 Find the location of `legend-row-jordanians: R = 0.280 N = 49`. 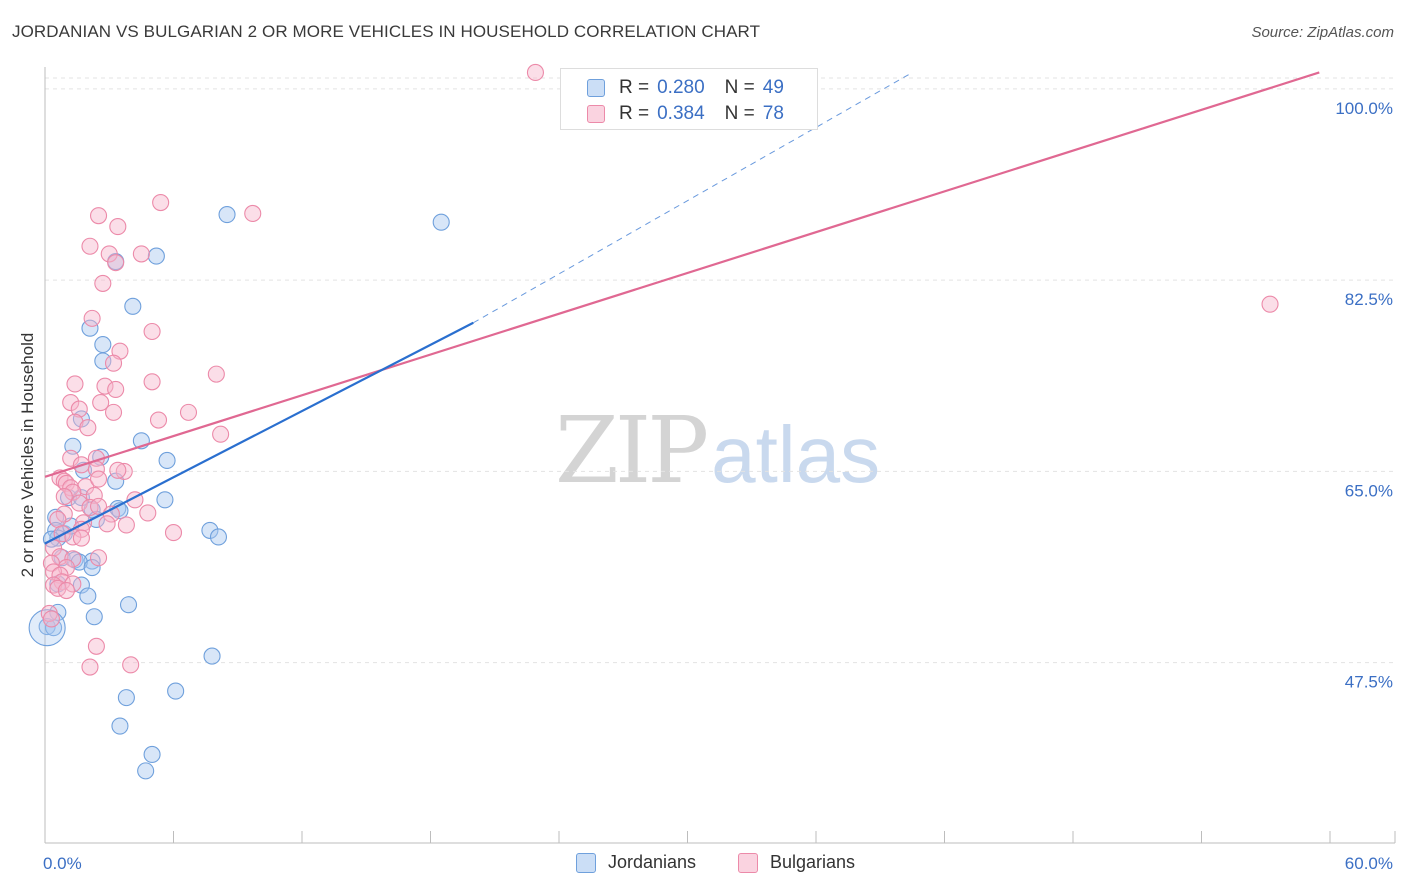

legend-row-jordanians: R = 0.280 N = 49 is located at coordinates (685, 88).